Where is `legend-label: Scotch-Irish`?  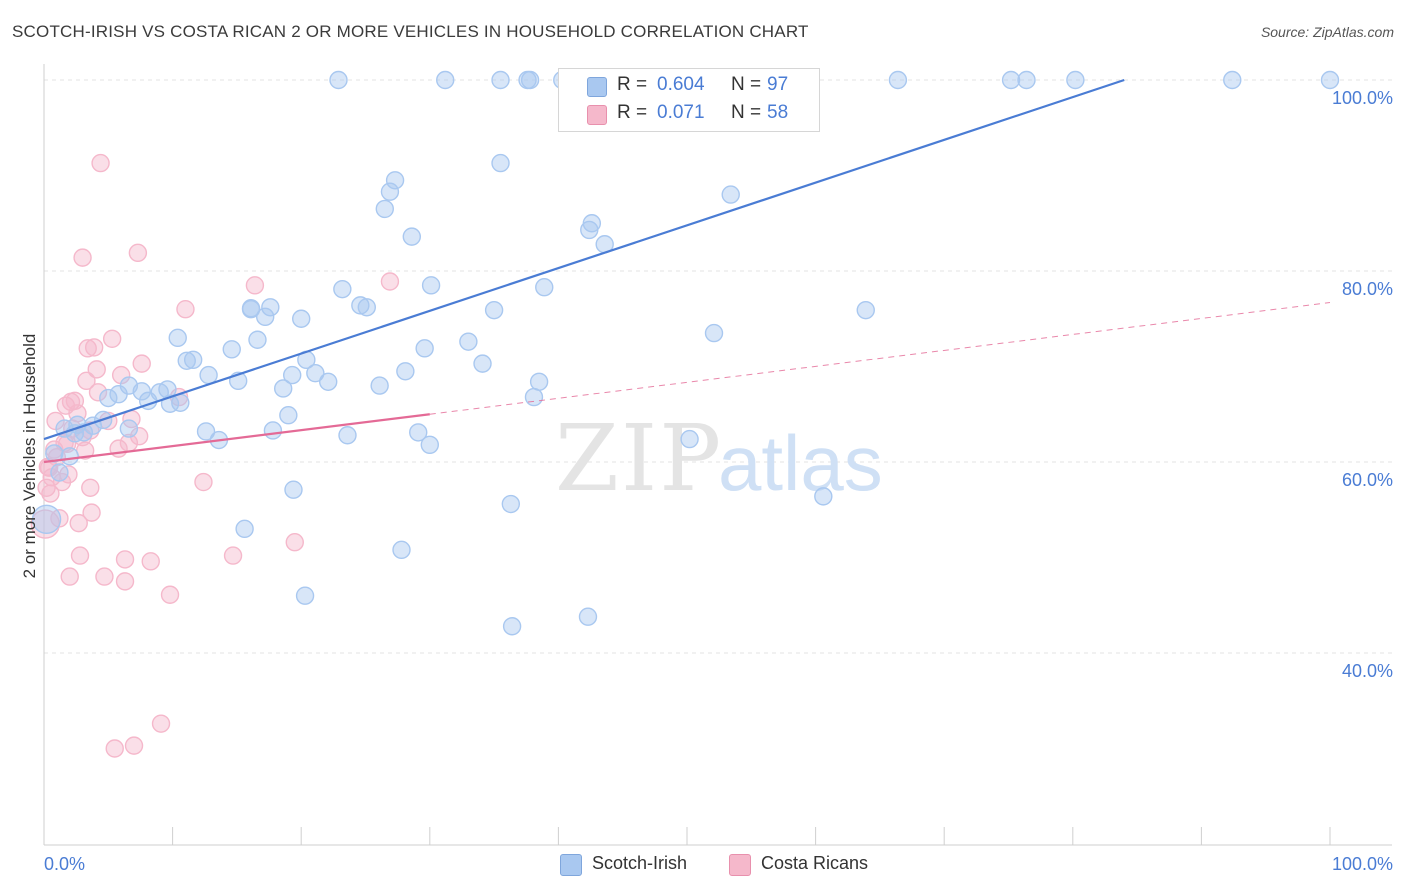
legend-label: Scotch-Irish is located at coordinates (640, 863).